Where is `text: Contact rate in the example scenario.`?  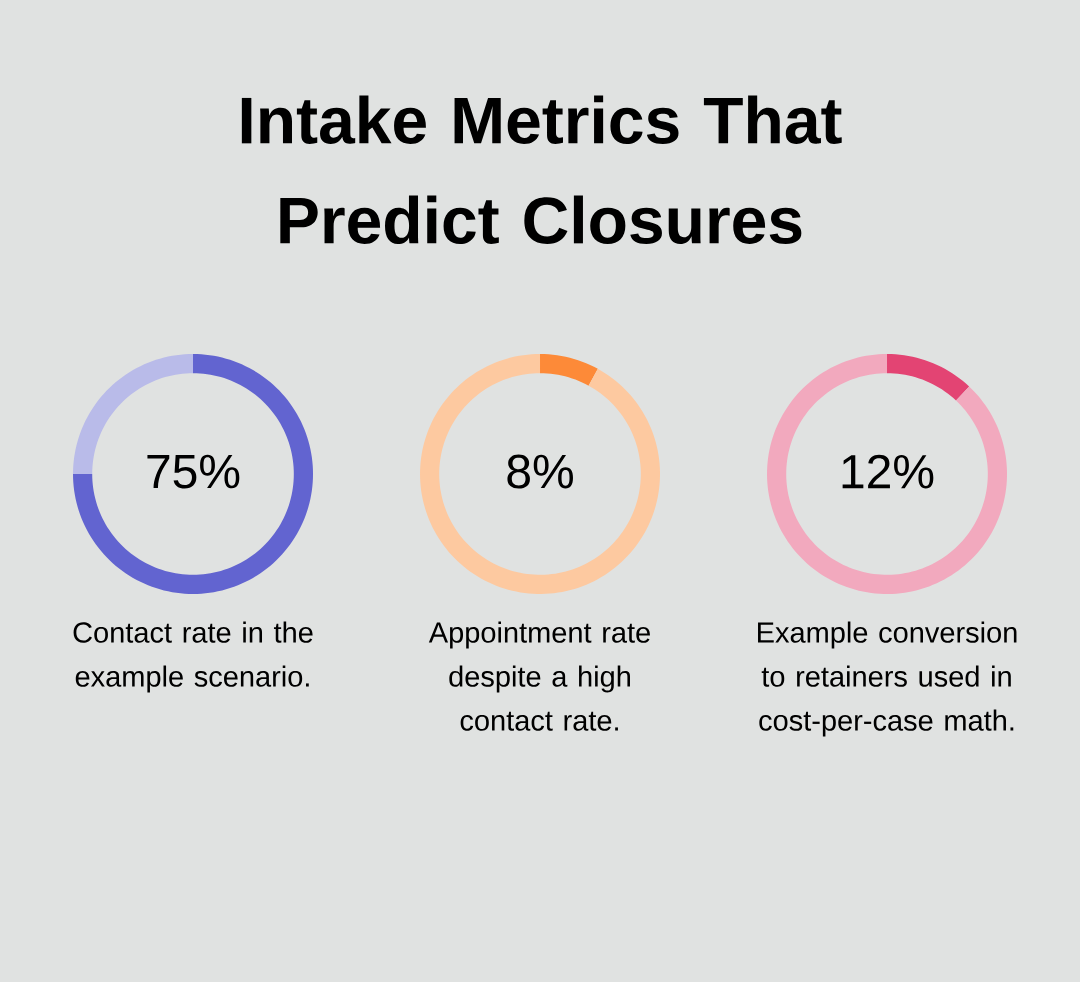
text: Contact rate in the example scenario. is located at coordinates (193, 657).